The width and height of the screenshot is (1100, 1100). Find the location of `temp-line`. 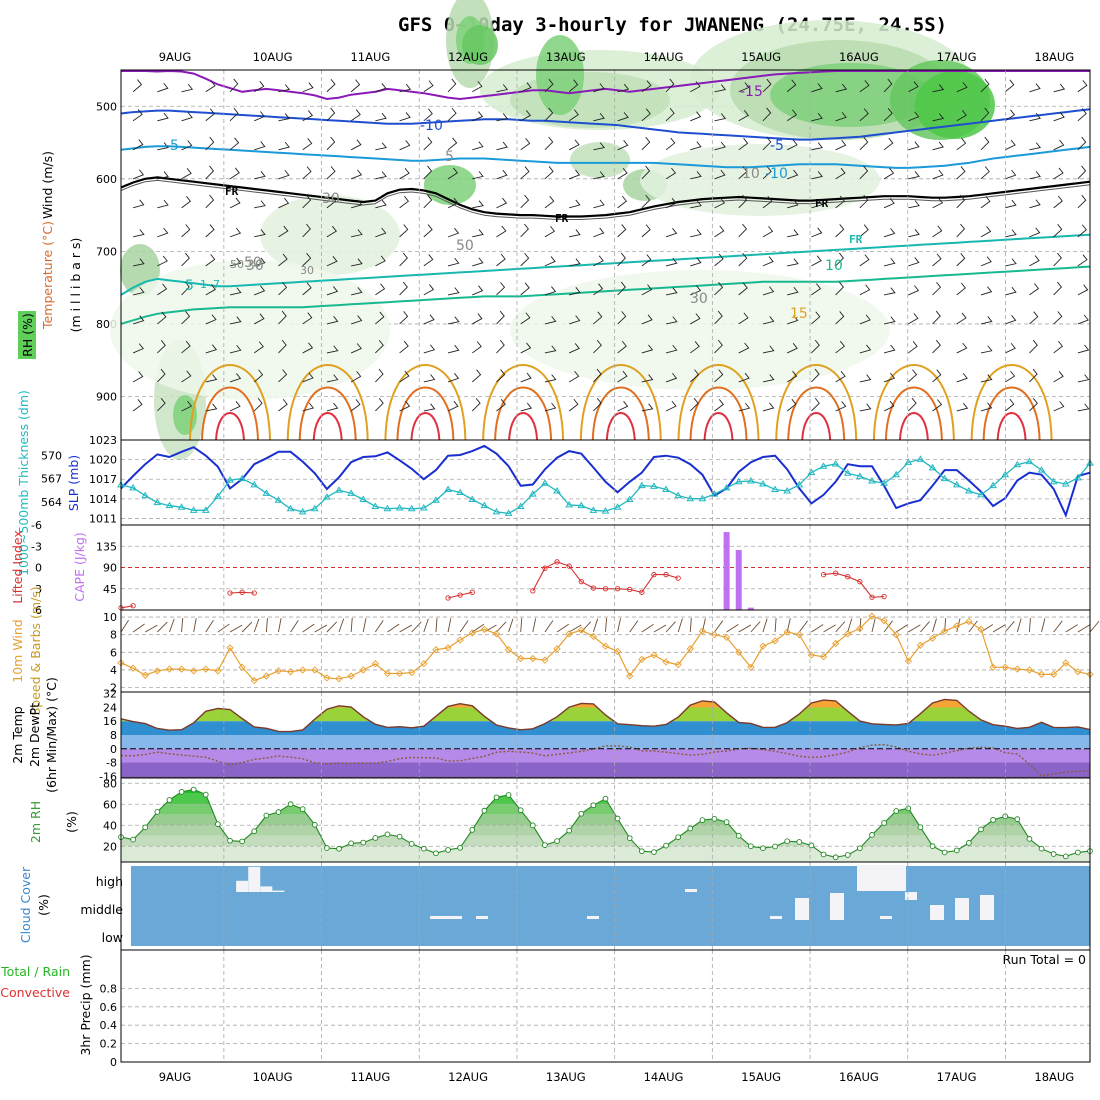

temp-line is located at coordinates (605, 715).